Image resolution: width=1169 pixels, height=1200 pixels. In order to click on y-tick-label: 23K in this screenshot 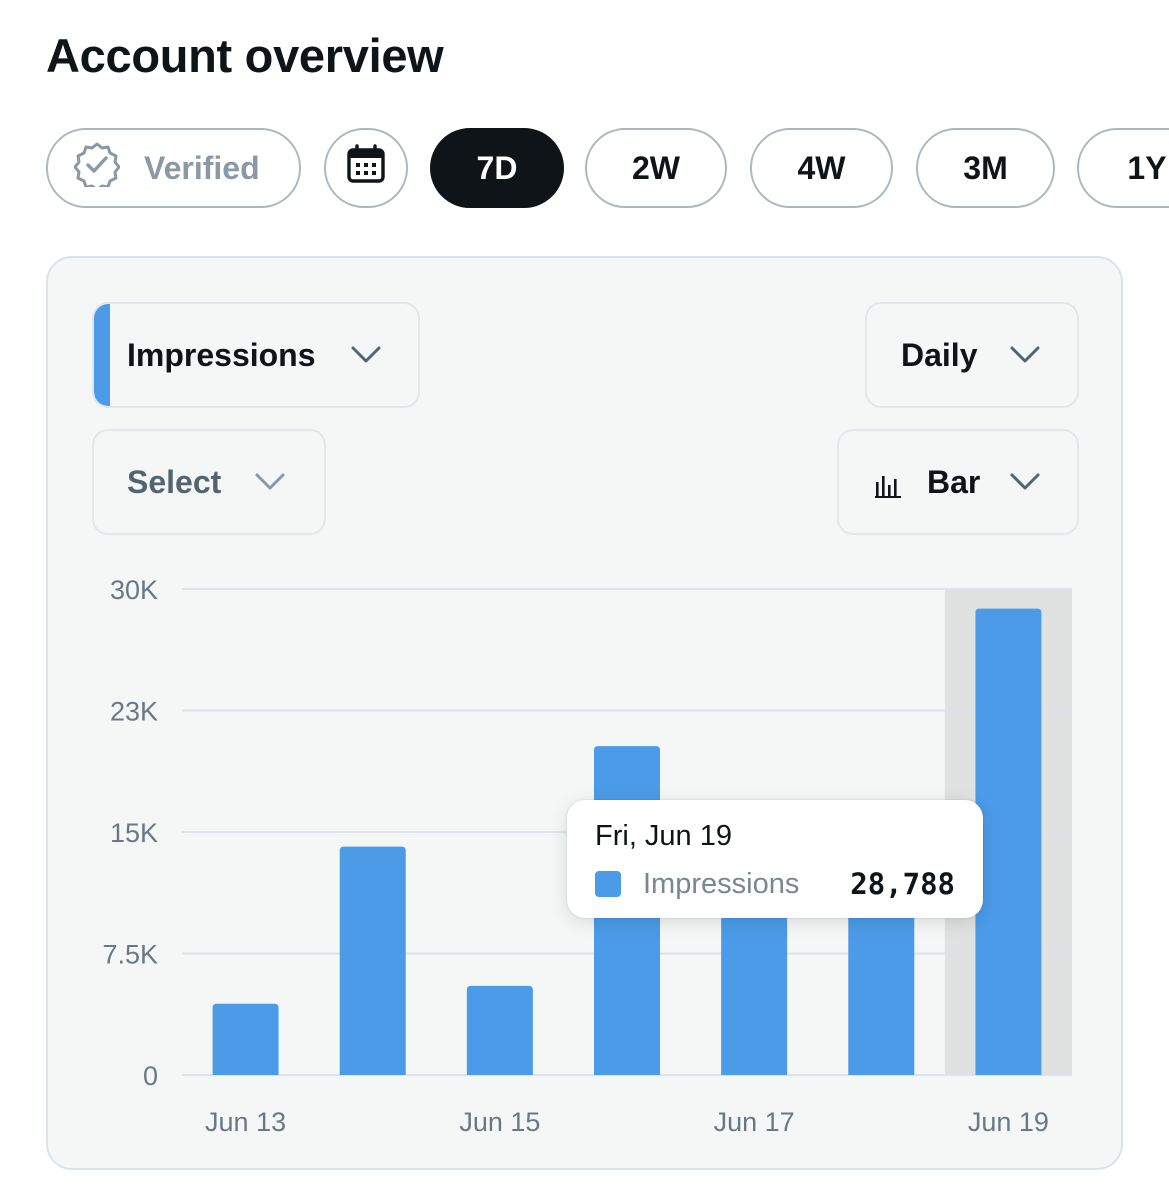, I will do `click(134, 712)`.